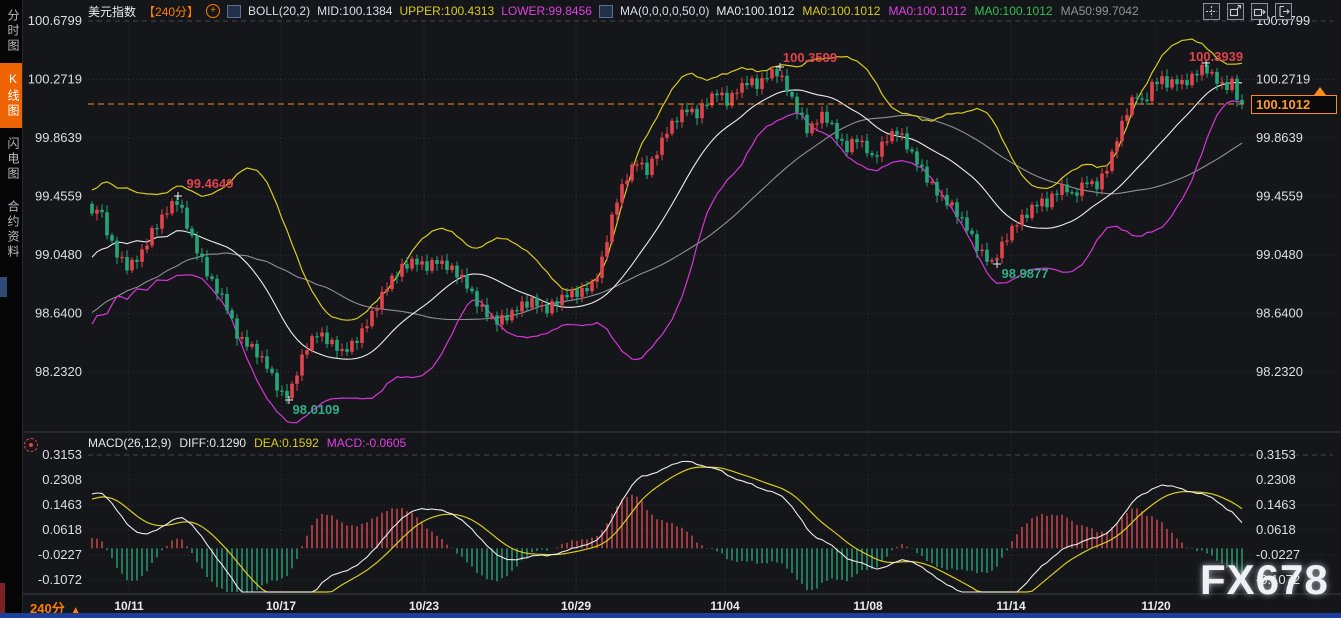 The height and width of the screenshot is (618, 1341). I want to click on sidebar-tab-1: K线图, so click(11, 95).